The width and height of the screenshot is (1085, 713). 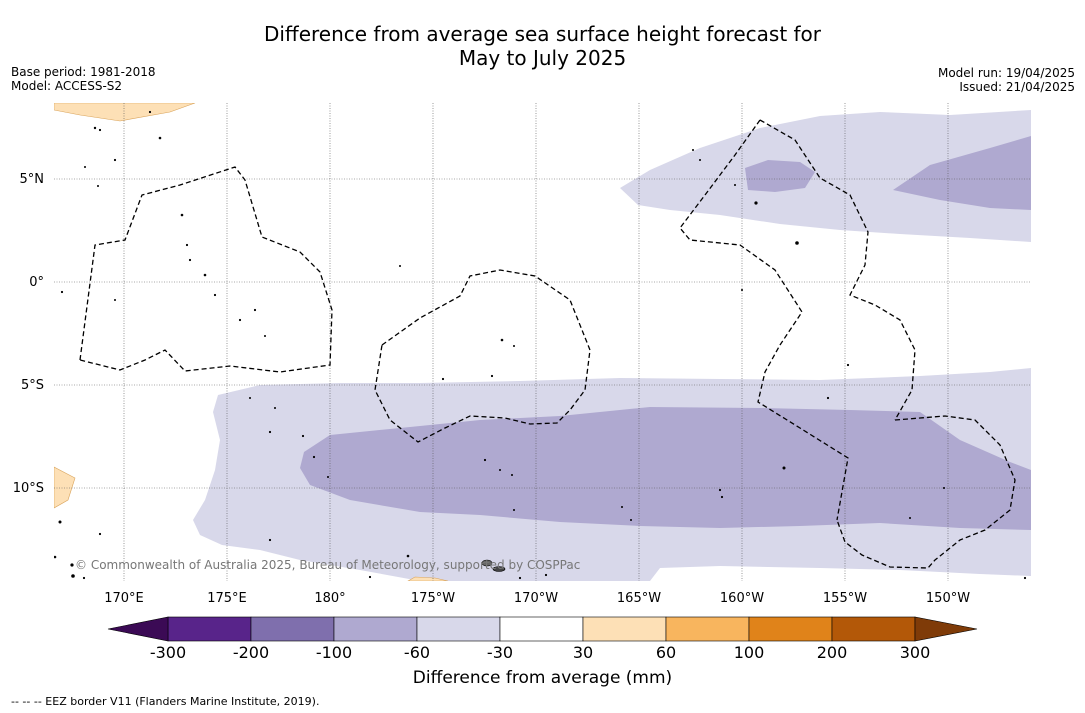 I want to click on land-south, so click(x=428, y=578).